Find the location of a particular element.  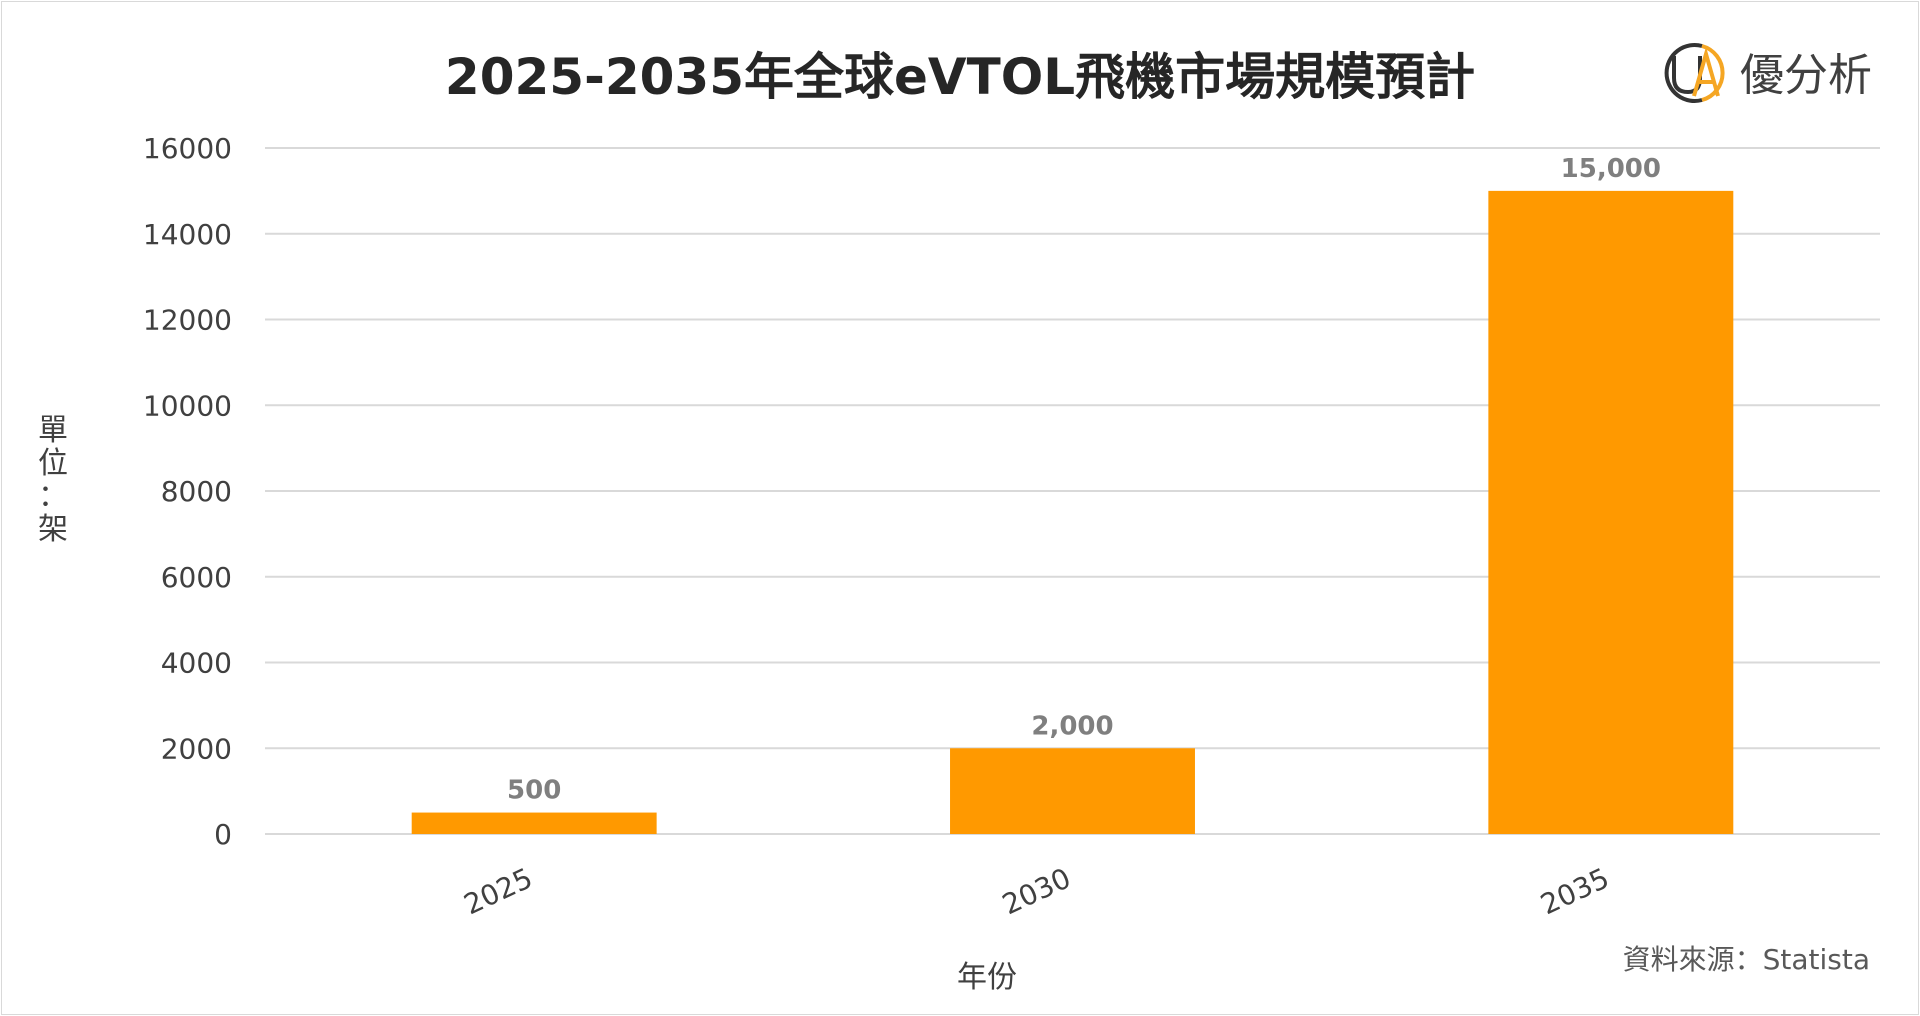

brand-name: 優分析 is located at coordinates (1806, 75).